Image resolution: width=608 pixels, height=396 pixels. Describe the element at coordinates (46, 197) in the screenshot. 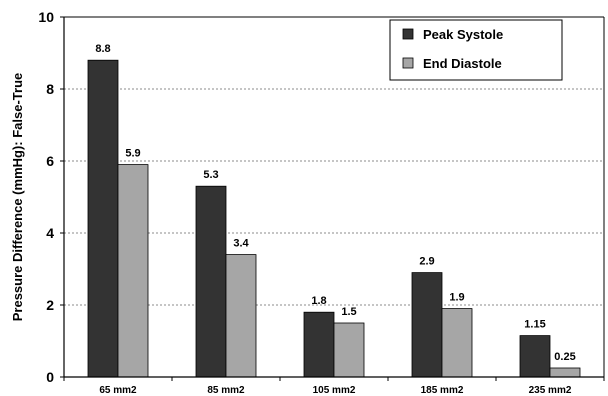

I see `y-tick-labels: 0 2 4 6 8 10` at that location.